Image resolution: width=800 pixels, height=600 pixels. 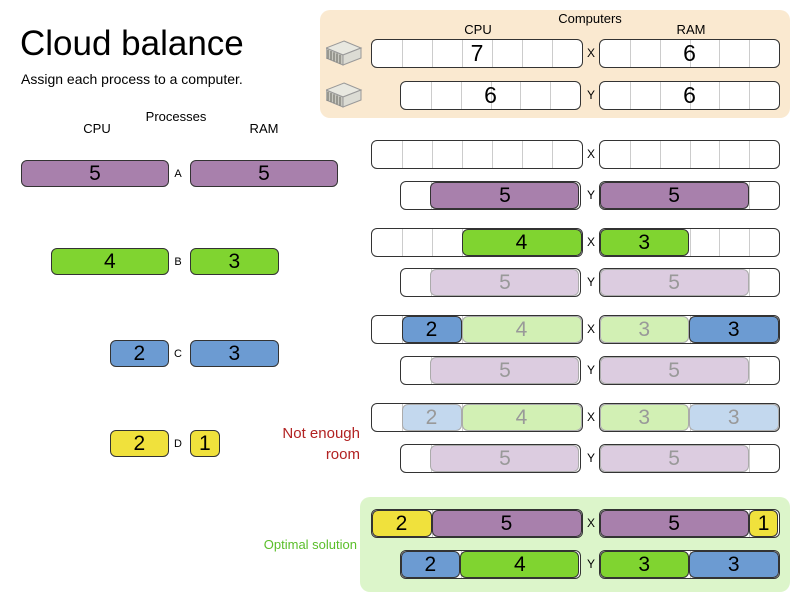 I want to click on process-C-ram-bar: 3, so click(x=234, y=353).